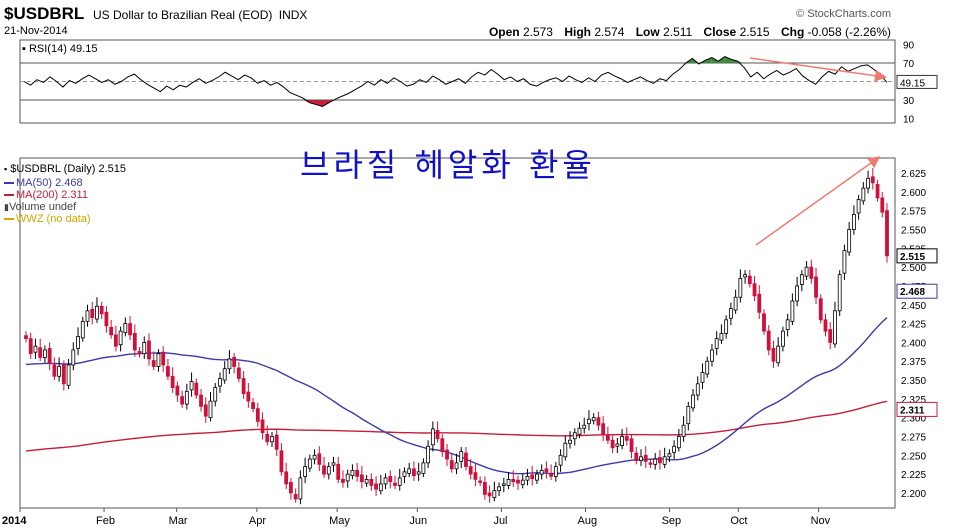 The width and height of the screenshot is (953, 530). Describe the element at coordinates (913, 362) in the screenshot. I see `price-tick-label: 2.375` at that location.